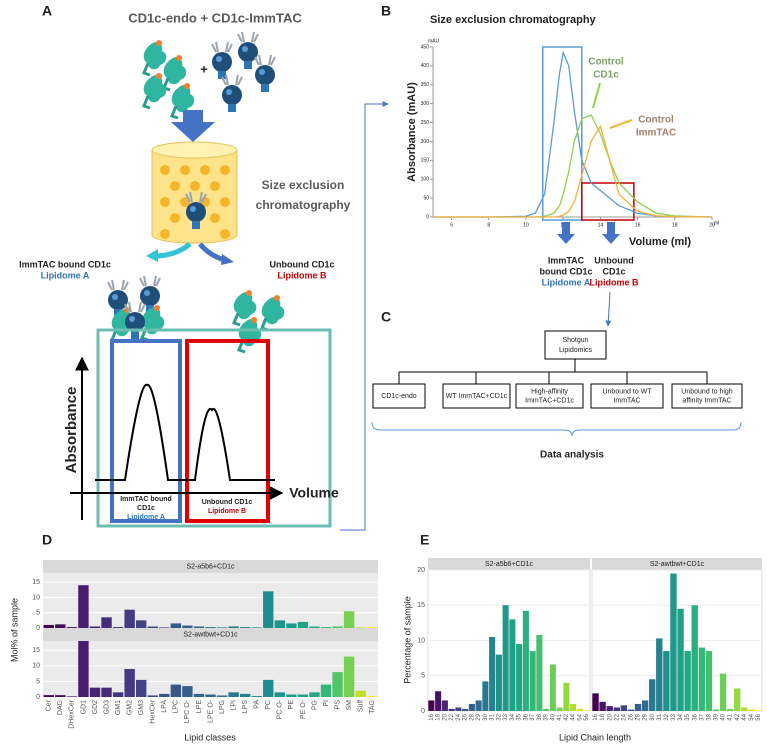 This screenshot has height=744, width=767. Describe the element at coordinates (129, 707) in the screenshot. I see `x-tick-label: GM2` at that location.